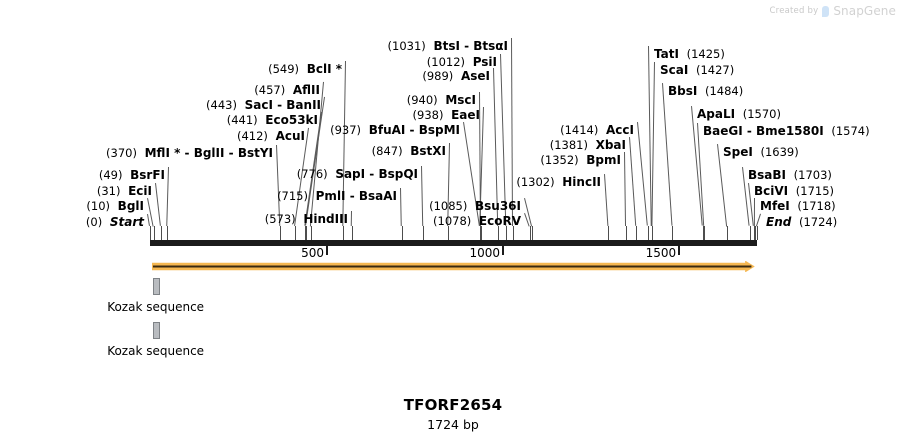 The height and width of the screenshot is (436, 906). Describe the element at coordinates (801, 222) in the screenshot. I see `enzyme-label-end: End (1724)` at that location.